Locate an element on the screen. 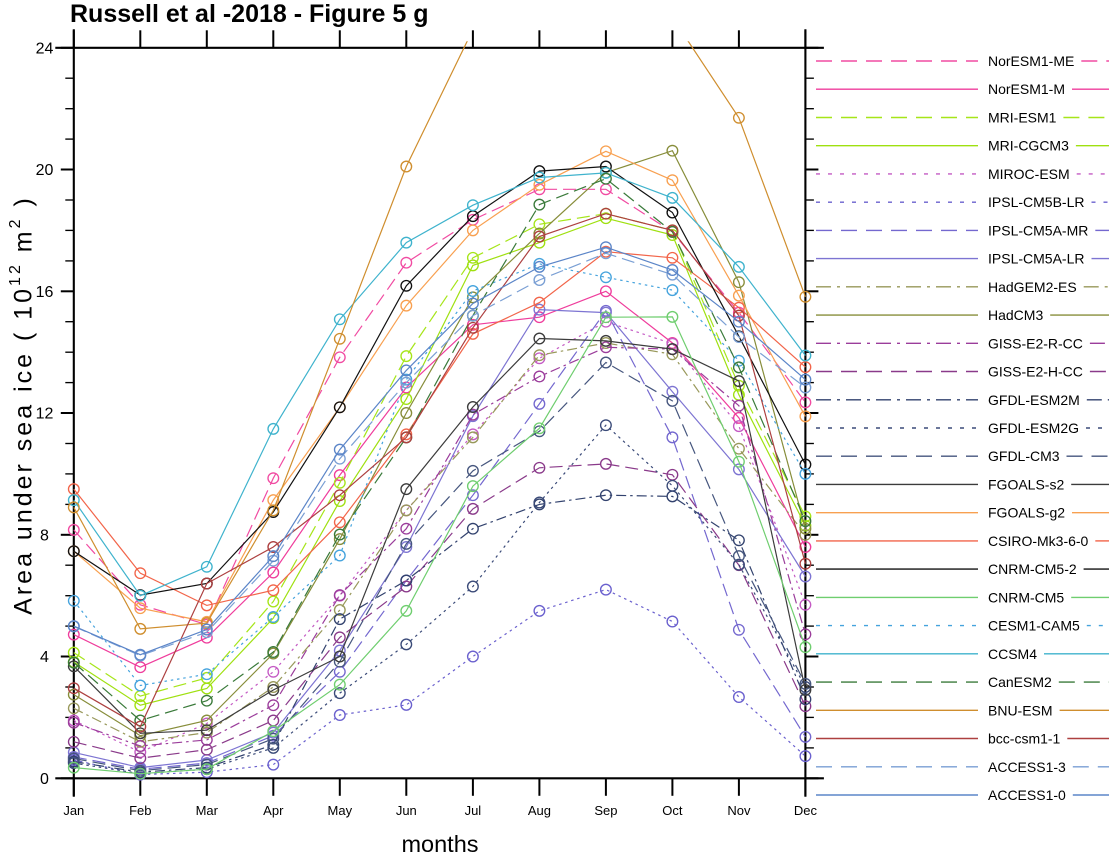  svg-text: Jan is located at coordinates (73, 810).